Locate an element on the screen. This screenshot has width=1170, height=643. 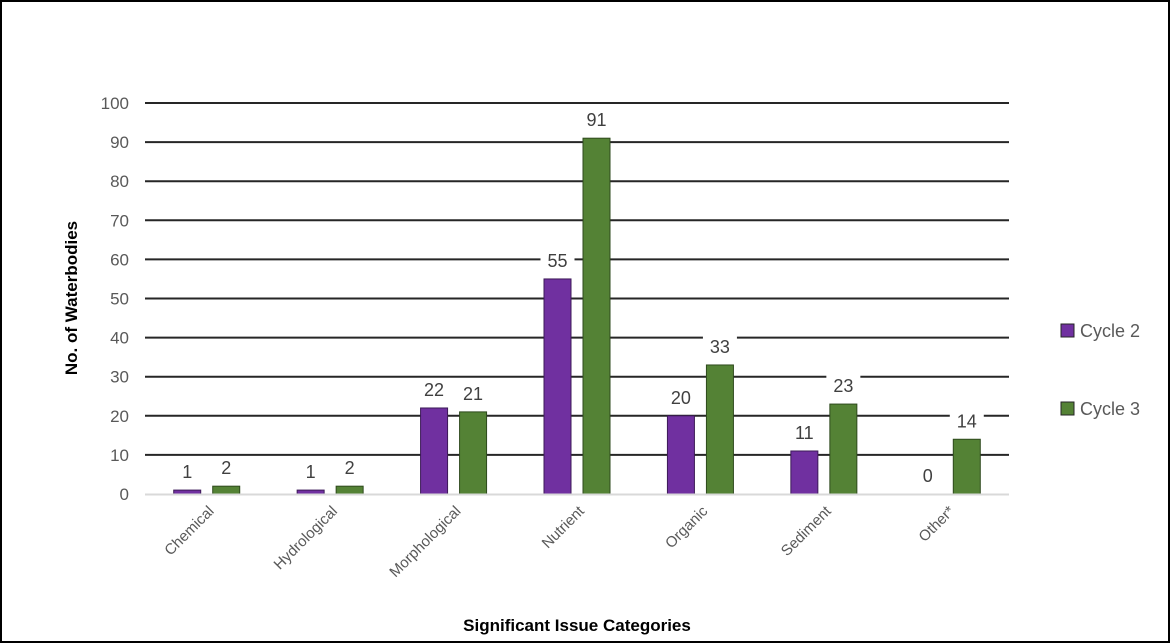
data-label: 21 is located at coordinates (473, 394).